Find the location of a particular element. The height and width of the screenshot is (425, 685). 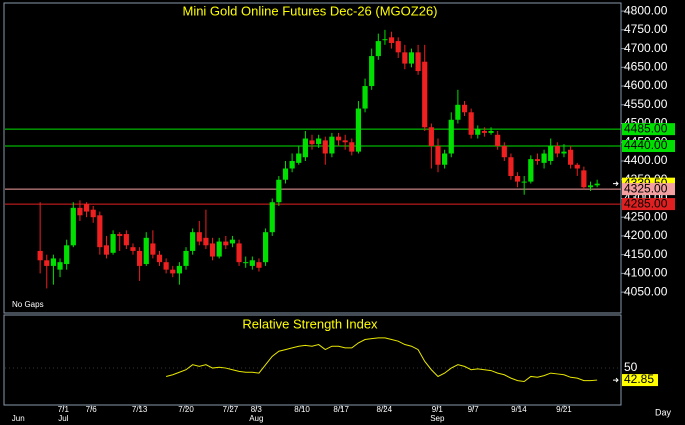

chart-title: Mini Gold Online Futures Dec-26 (MGOZ26) is located at coordinates (309, 10).